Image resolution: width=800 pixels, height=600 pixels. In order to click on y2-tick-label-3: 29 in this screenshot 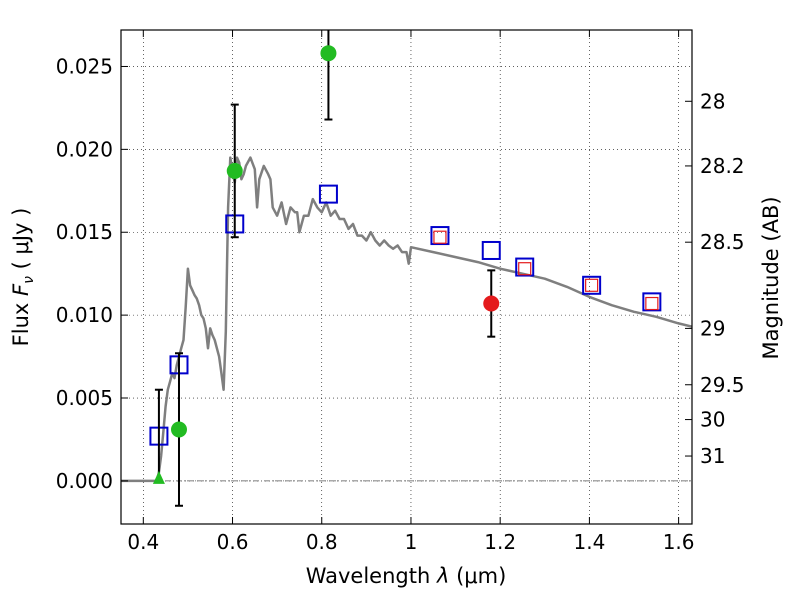, I will do `click(712, 328)`.